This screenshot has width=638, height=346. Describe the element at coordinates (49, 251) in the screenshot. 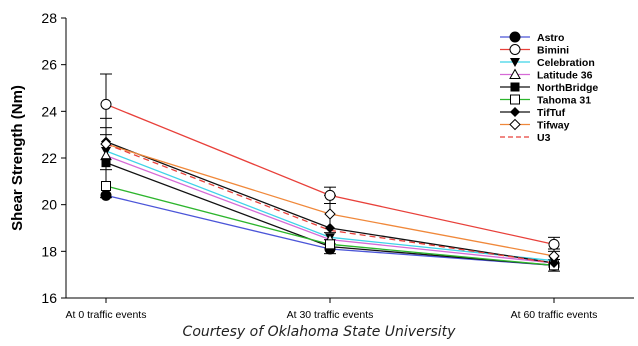

I see `y-tick-label: 18` at that location.